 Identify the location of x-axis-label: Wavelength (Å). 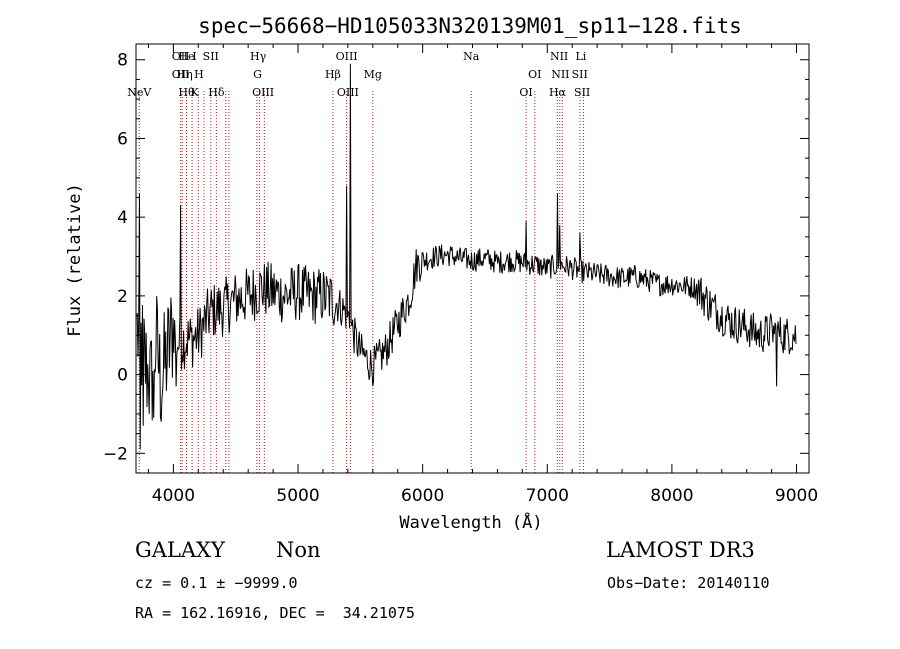
(470, 522).